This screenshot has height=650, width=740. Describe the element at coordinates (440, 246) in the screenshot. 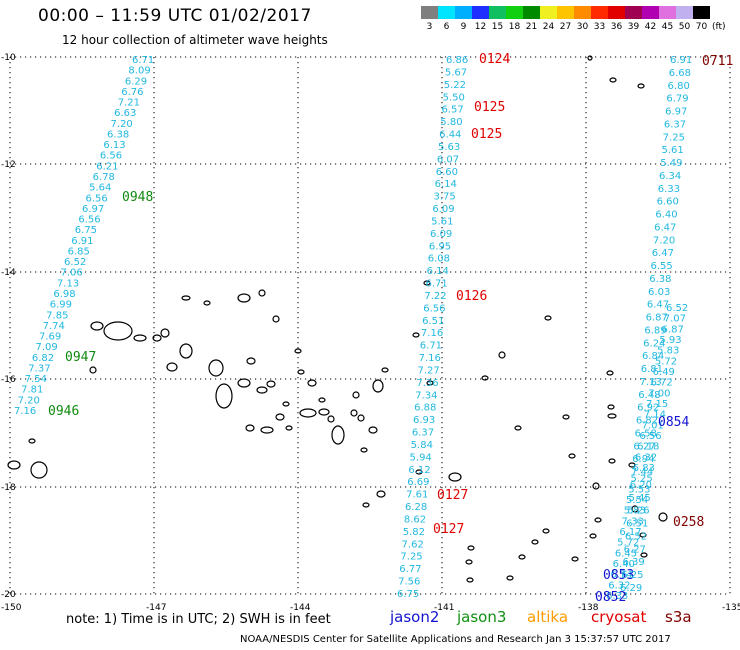

I see `swh-value: 6.95` at that location.